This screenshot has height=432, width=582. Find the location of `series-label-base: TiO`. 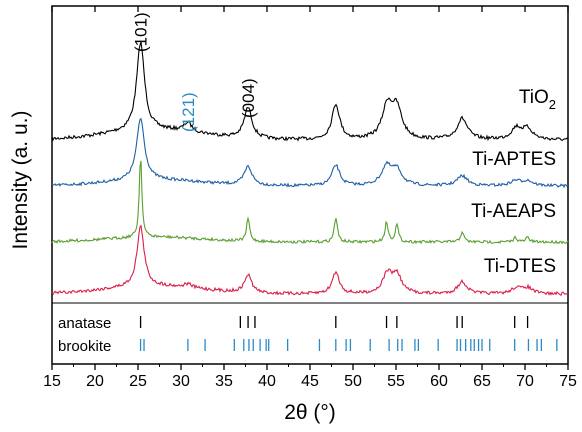

series-label-base: TiO is located at coordinates (534, 97).